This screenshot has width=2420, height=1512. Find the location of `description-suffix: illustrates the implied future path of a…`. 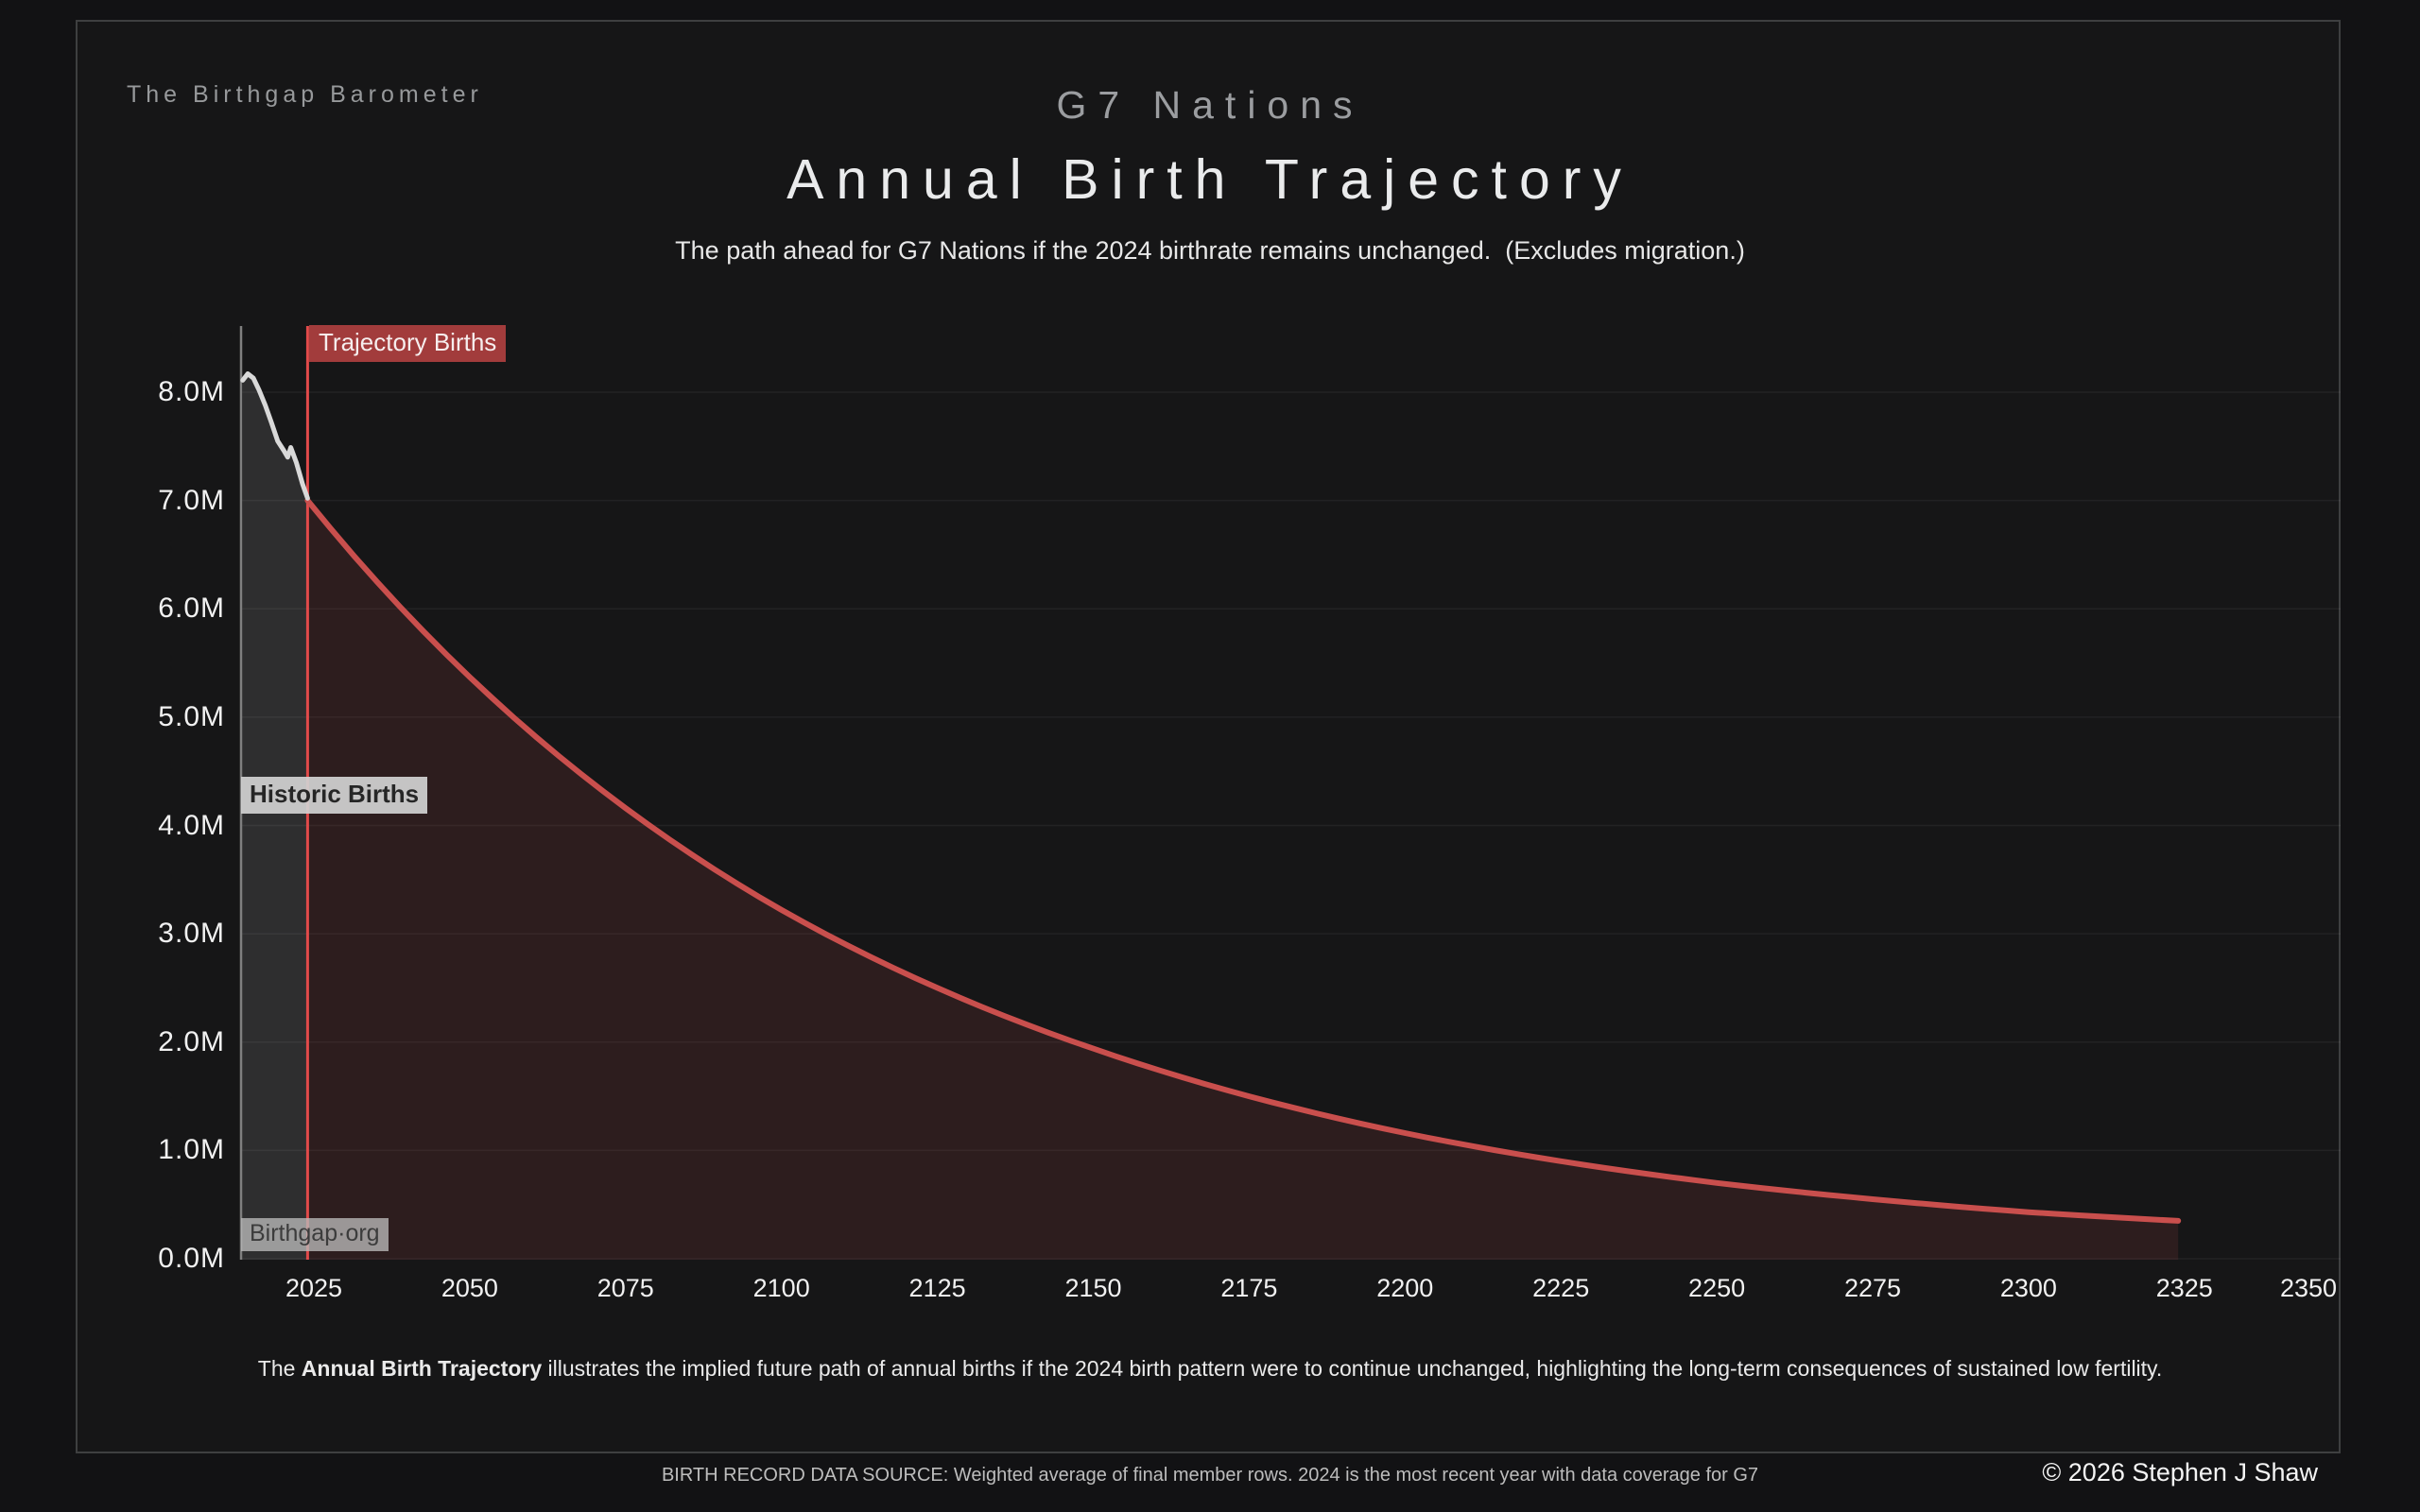

description-suffix: illustrates the implied future path of a… is located at coordinates (1352, 1368).